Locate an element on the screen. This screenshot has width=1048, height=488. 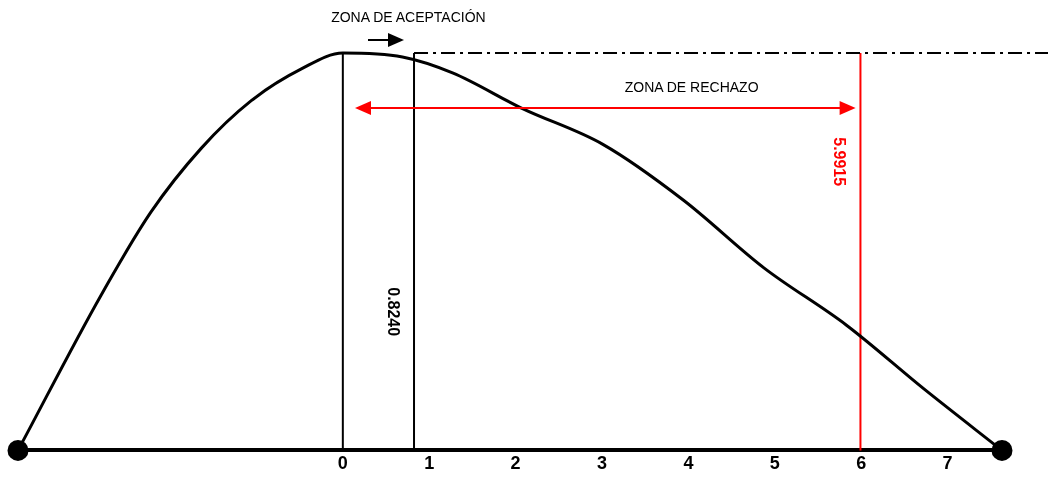
x-tick-label: 7 is located at coordinates (947, 463).